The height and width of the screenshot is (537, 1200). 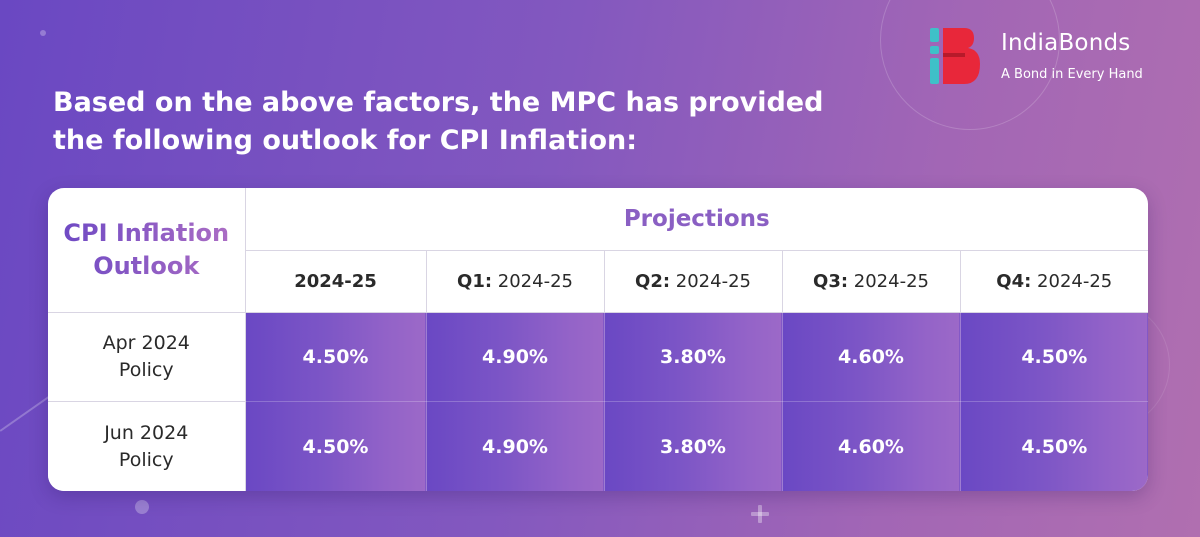 I want to click on projections-header: Projections, so click(x=696, y=219).